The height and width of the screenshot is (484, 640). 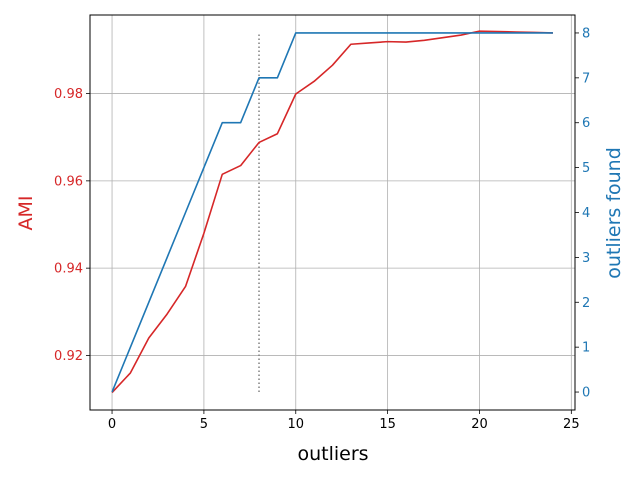 What do you see at coordinates (586, 213) in the screenshot?
I see `y-right-tick-label: 4` at bounding box center [586, 213].